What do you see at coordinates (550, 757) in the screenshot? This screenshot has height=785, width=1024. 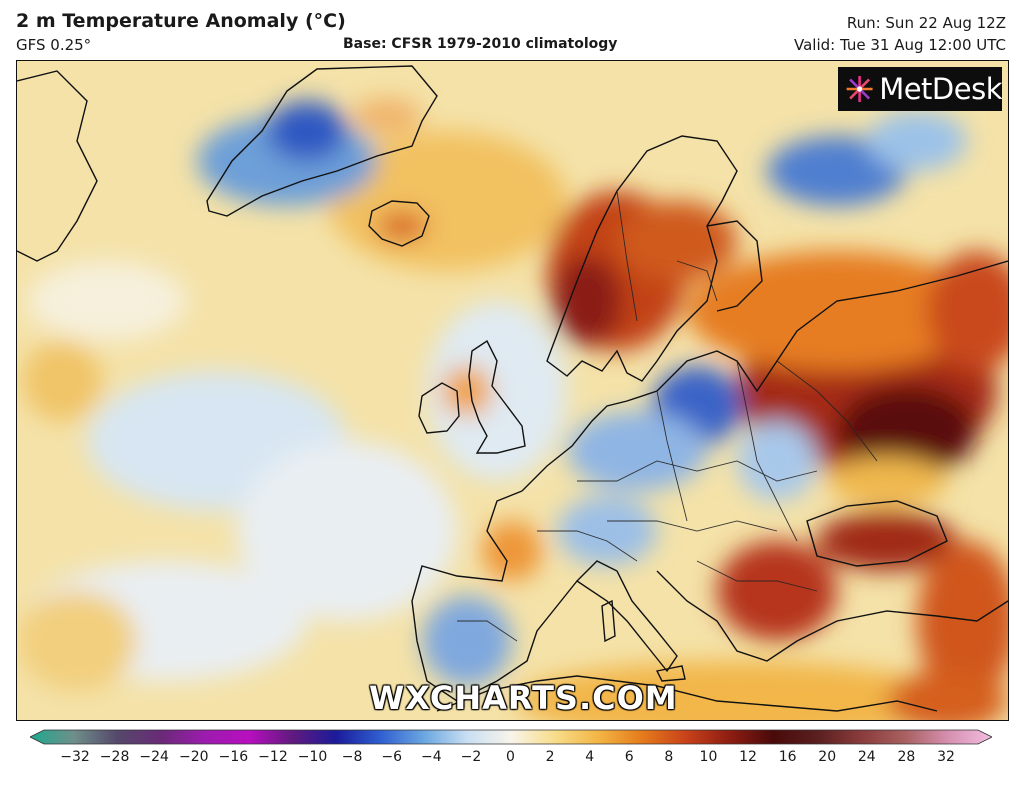 I see `color-scale-tick-label: 2` at bounding box center [550, 757].